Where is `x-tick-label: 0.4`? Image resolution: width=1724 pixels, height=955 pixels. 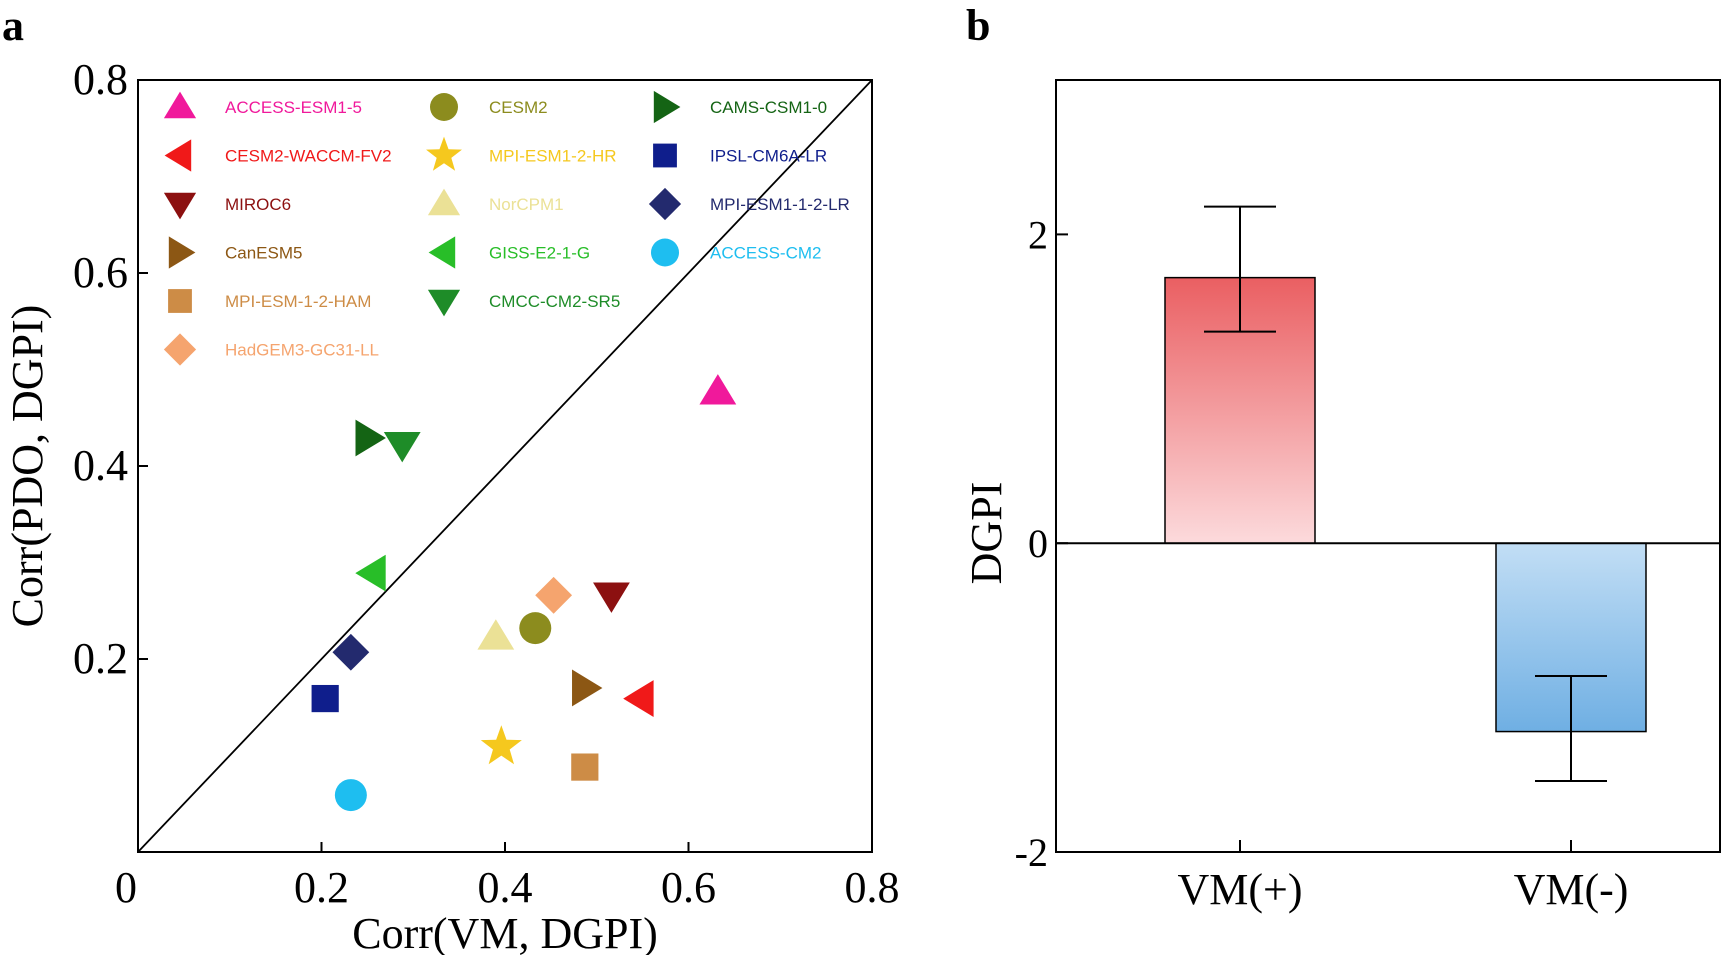
x-tick-label: 0.4 is located at coordinates (505, 887).